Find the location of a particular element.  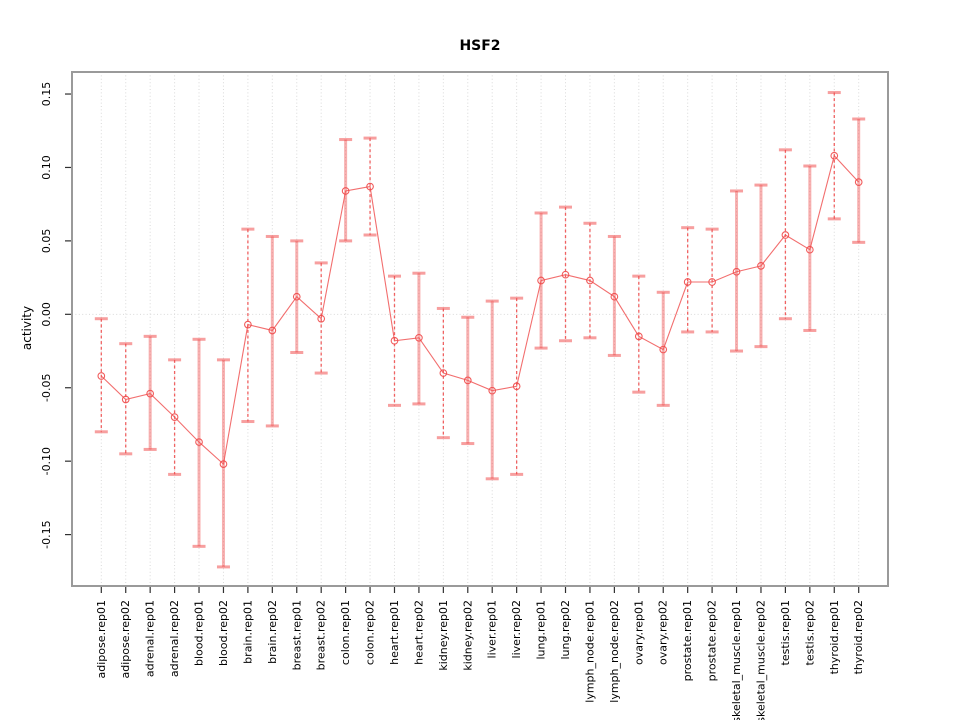

y-tick-label: 0.10 is located at coordinates (46, 167).